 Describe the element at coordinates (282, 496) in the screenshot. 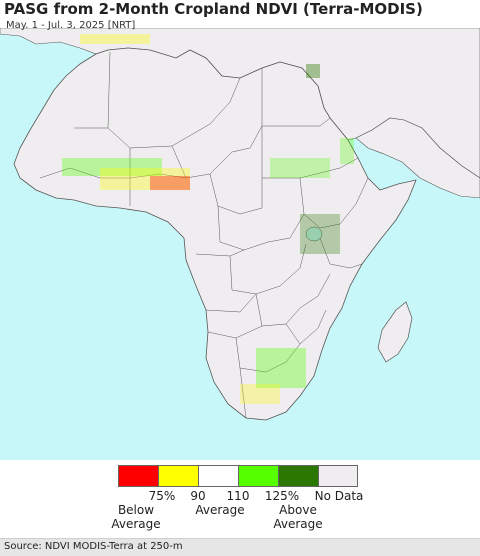

I see `legend-tick-125: 125%` at that location.